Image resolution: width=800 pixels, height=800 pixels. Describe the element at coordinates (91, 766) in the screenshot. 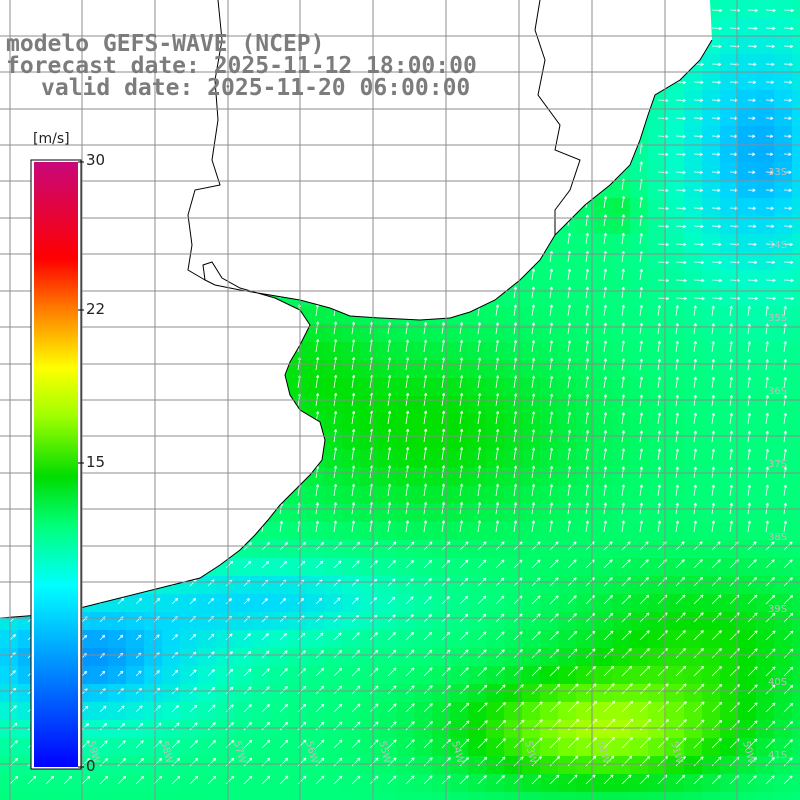

I see `colorbar-label-0: 0` at that location.